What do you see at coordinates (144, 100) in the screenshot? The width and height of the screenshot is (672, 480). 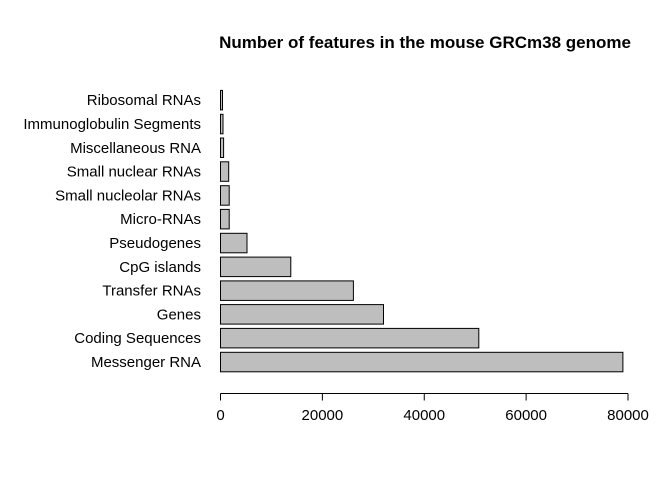 I see `category-label-ribosomal-rnas: Ribosomal RNAs` at bounding box center [144, 100].